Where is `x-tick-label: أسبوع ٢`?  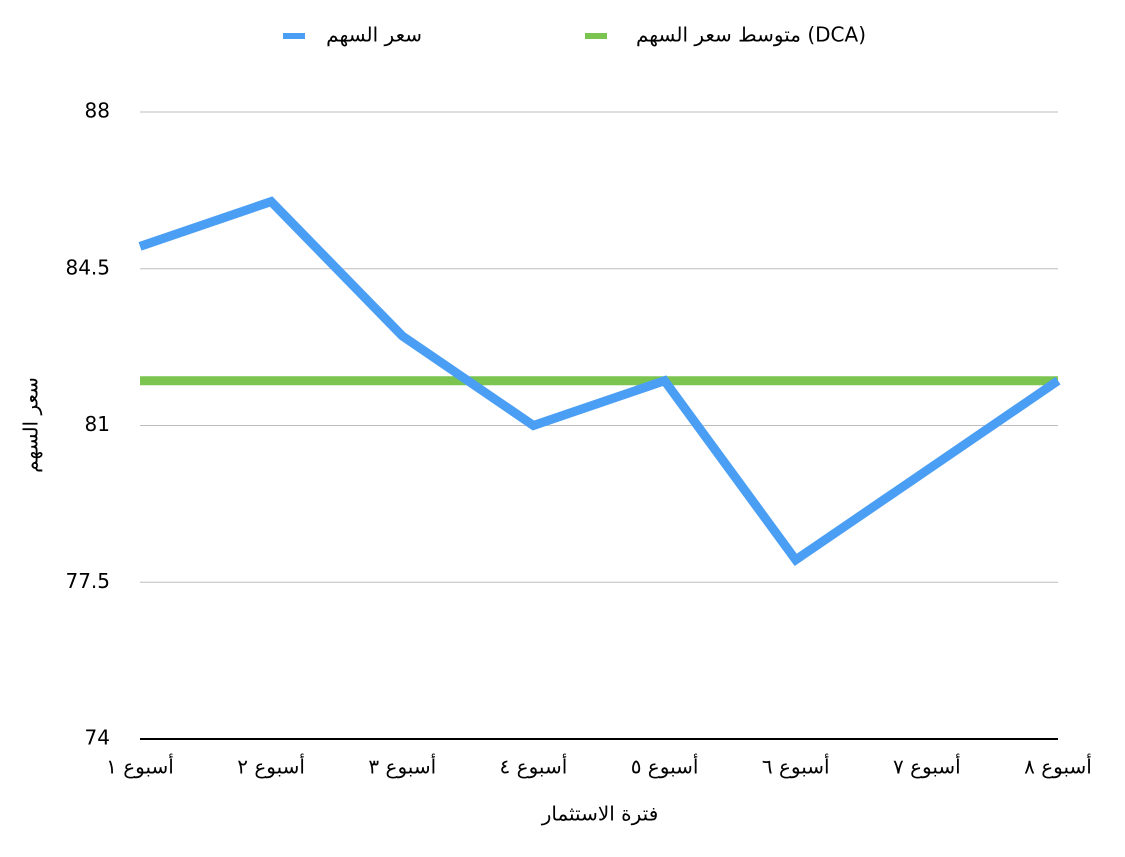
x-tick-label: أسبوع ٢ is located at coordinates (271, 766).